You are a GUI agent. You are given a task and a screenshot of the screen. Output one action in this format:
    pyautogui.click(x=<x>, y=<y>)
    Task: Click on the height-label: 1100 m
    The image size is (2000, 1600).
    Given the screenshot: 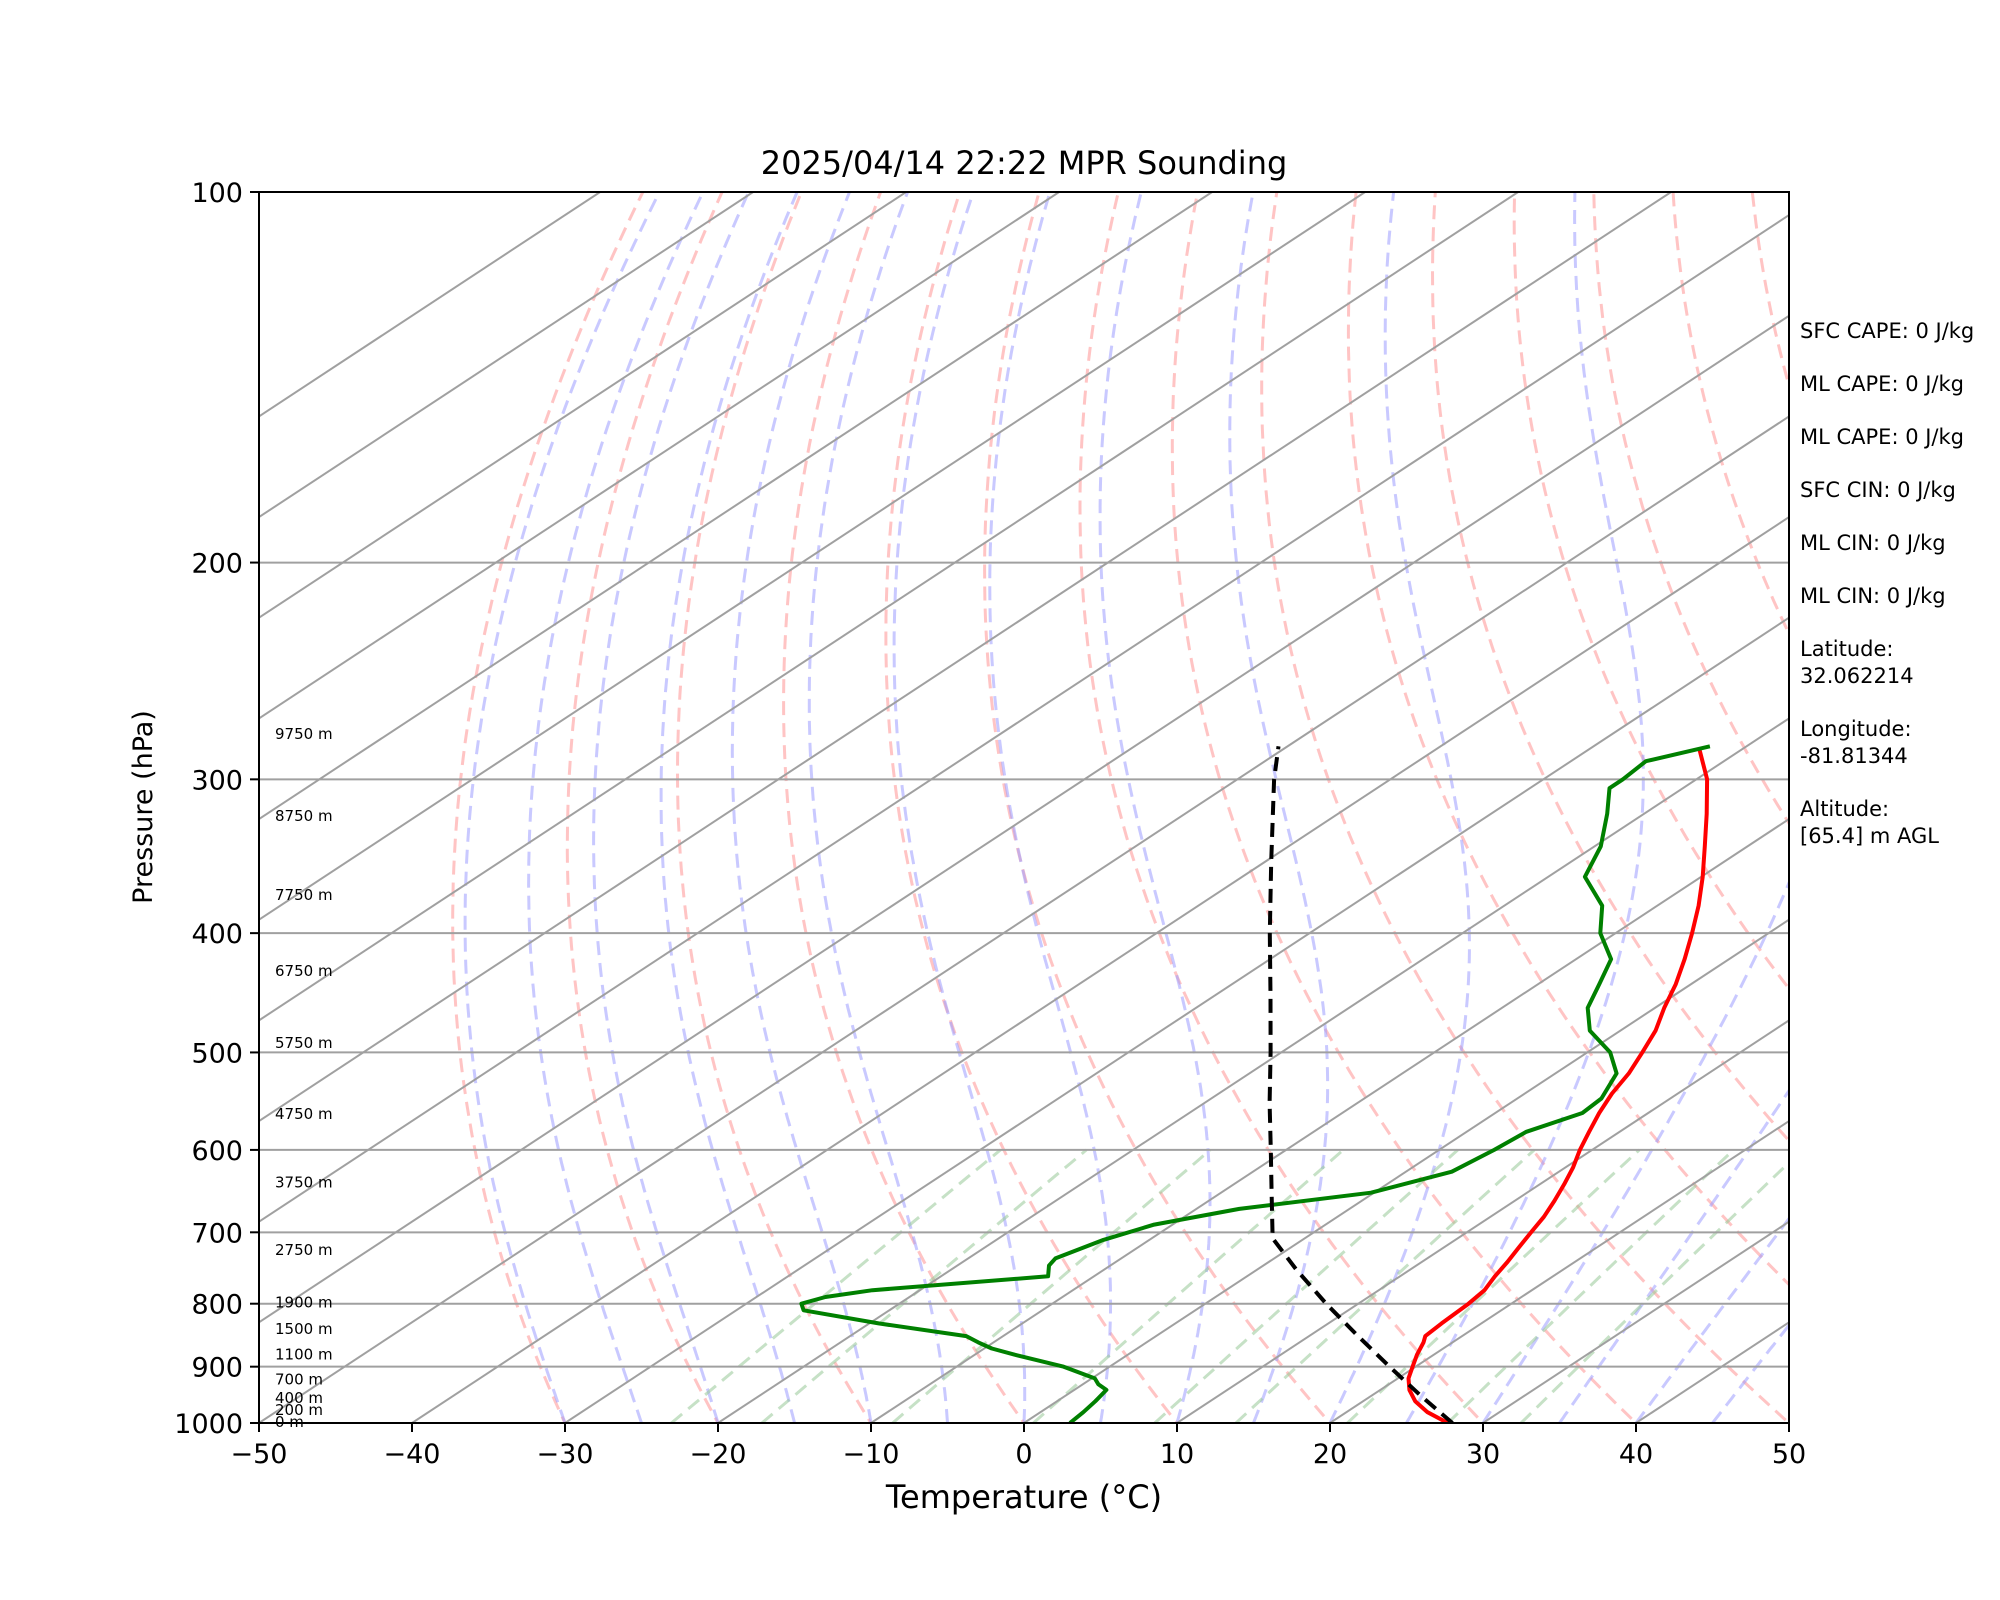 What is the action you would take?
    pyautogui.click(x=304, y=1354)
    